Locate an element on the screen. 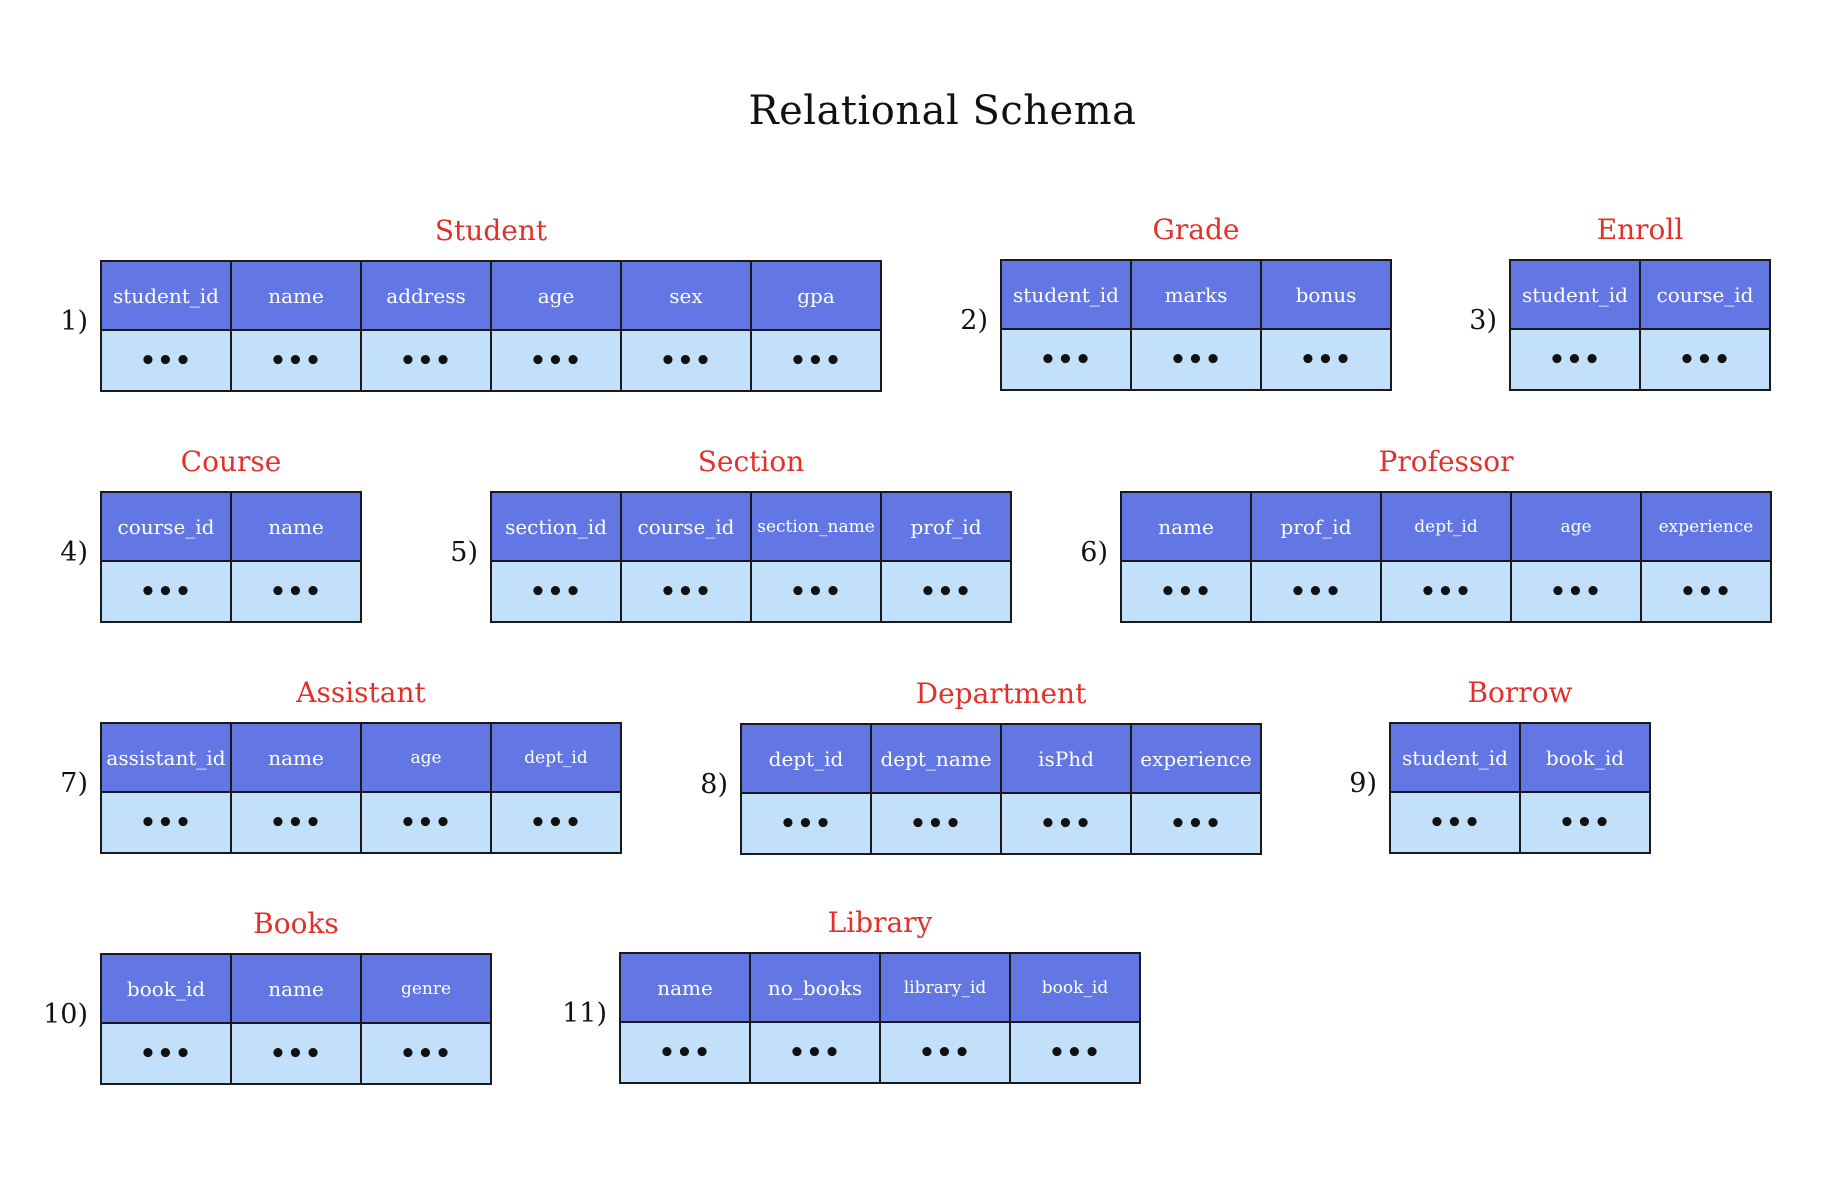 This screenshot has height=1180, width=1838. schema-number: 4) is located at coordinates (74, 552).